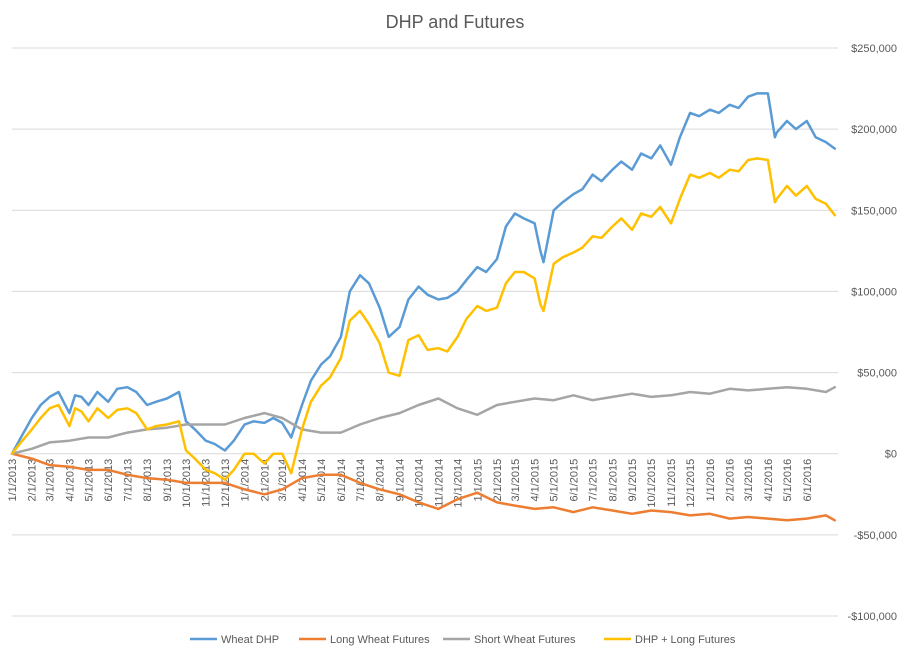  I want to click on x-tick-label: 11/1/2015, so click(672, 483).